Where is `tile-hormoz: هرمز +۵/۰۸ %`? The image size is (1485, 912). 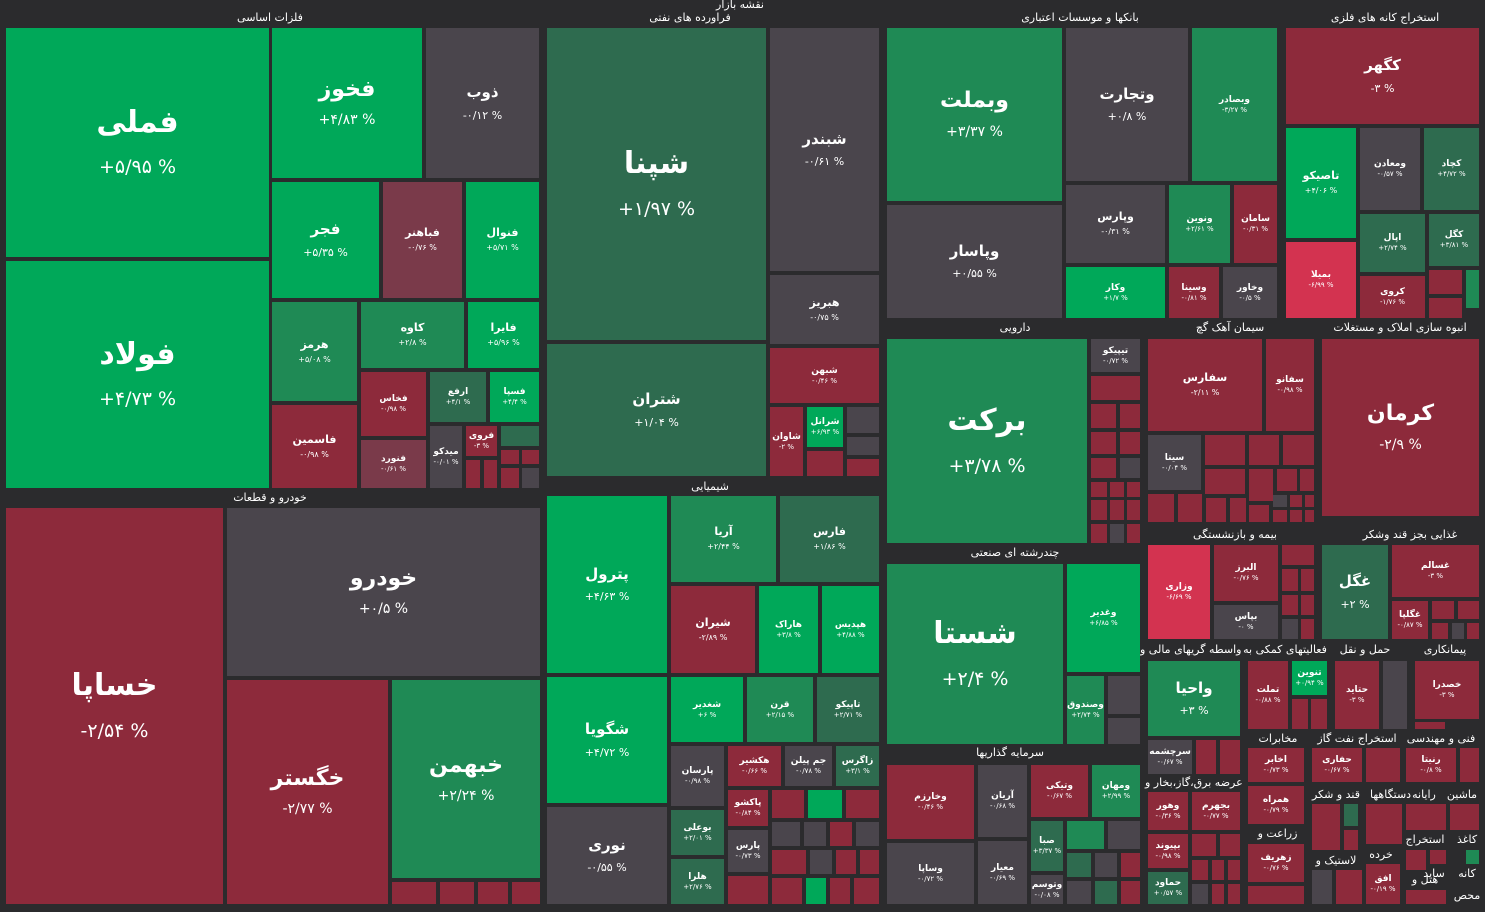
tile-hormoz: هرمز +۵/۰۸ % is located at coordinates (314, 351).